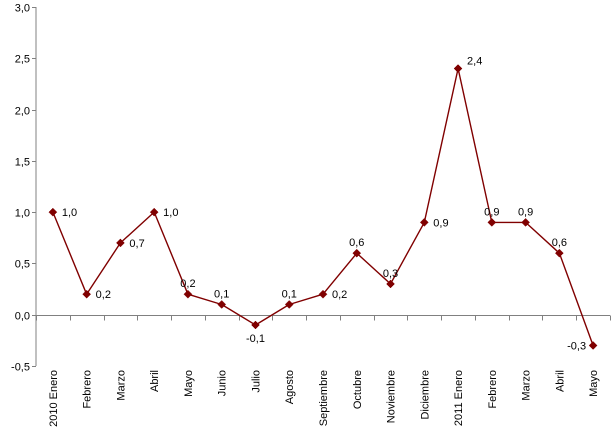 This screenshot has width=614, height=436. I want to click on y-tick-label: 3,0, so click(22, 9).